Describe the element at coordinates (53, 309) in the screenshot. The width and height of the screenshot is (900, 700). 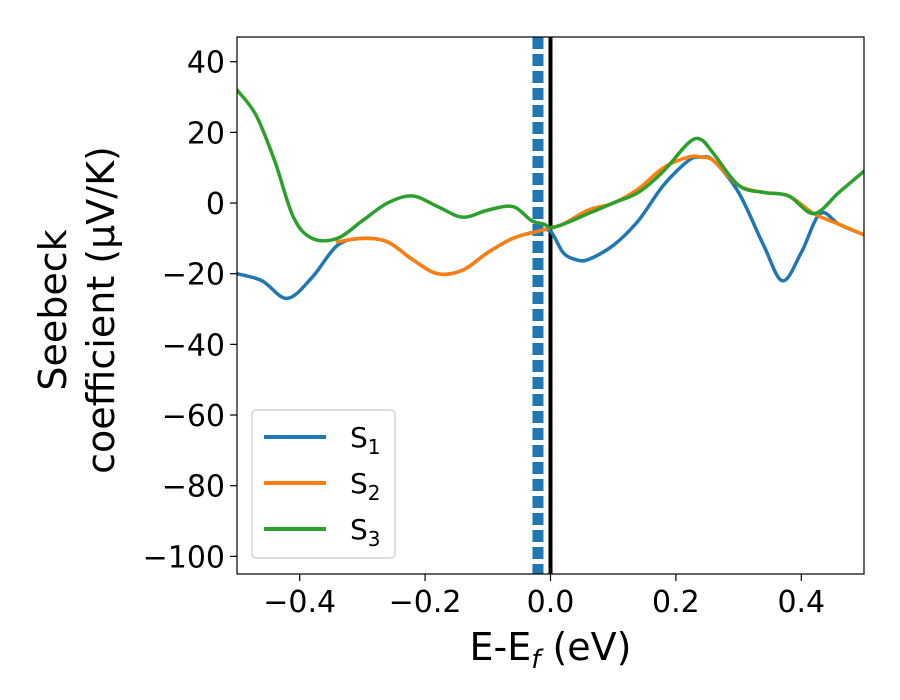
I see `y-axis-label-line1: Seebeck` at that location.